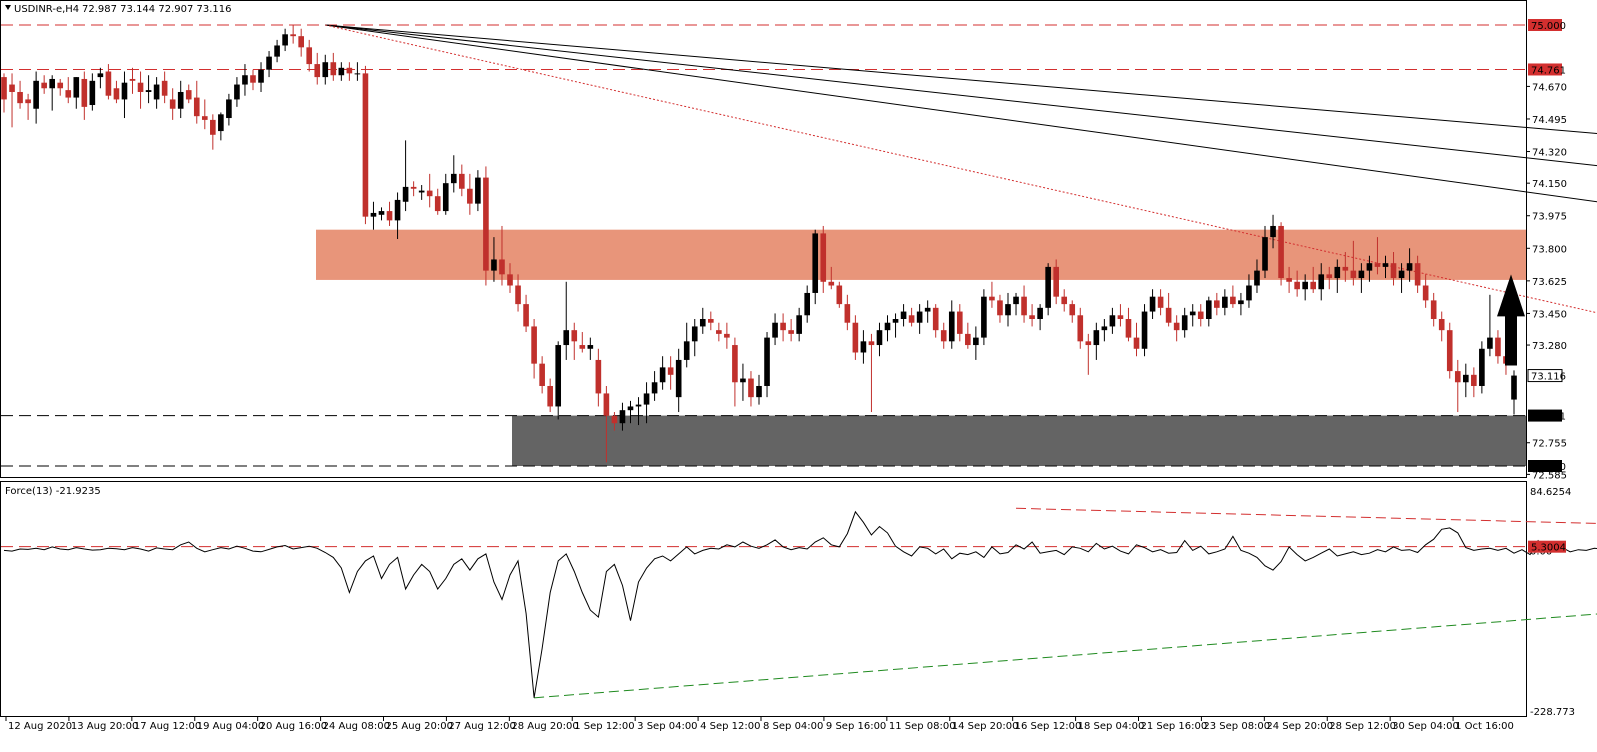 This screenshot has height=752, width=1597. What do you see at coordinates (1548, 377) in the screenshot?
I see `price-level-badge-label: 73.116` at bounding box center [1548, 377].